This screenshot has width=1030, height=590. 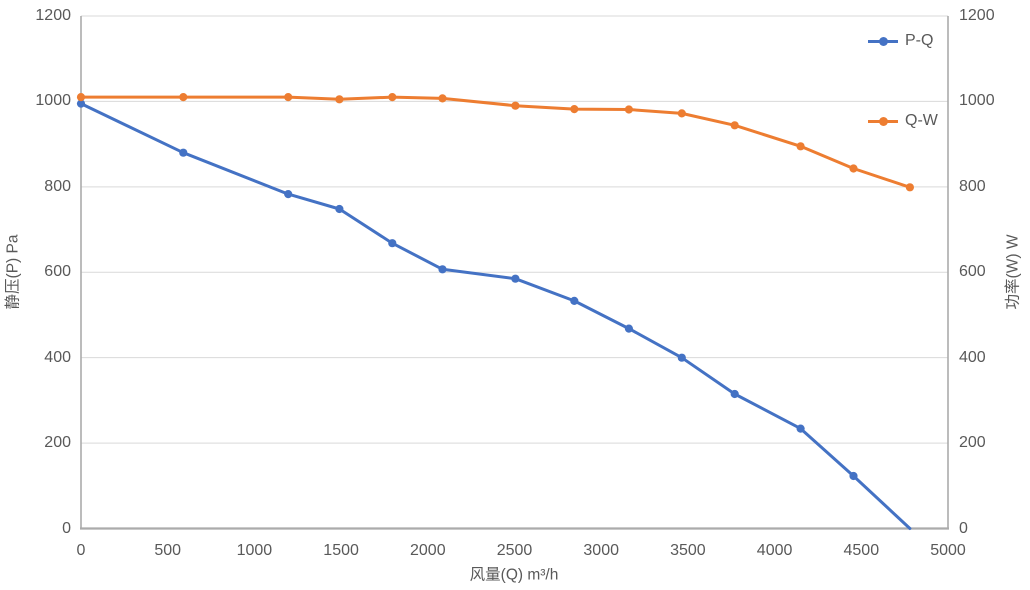 I want to click on legend-item-pq: P-Q, so click(x=900, y=41).